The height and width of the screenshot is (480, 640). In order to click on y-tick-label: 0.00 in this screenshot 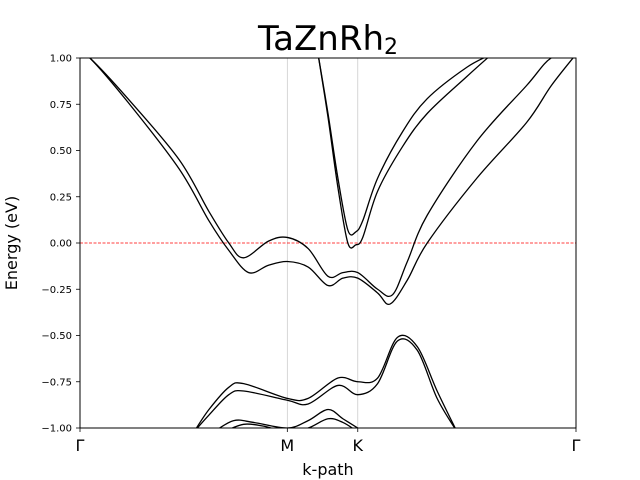, I will do `click(61, 244)`.